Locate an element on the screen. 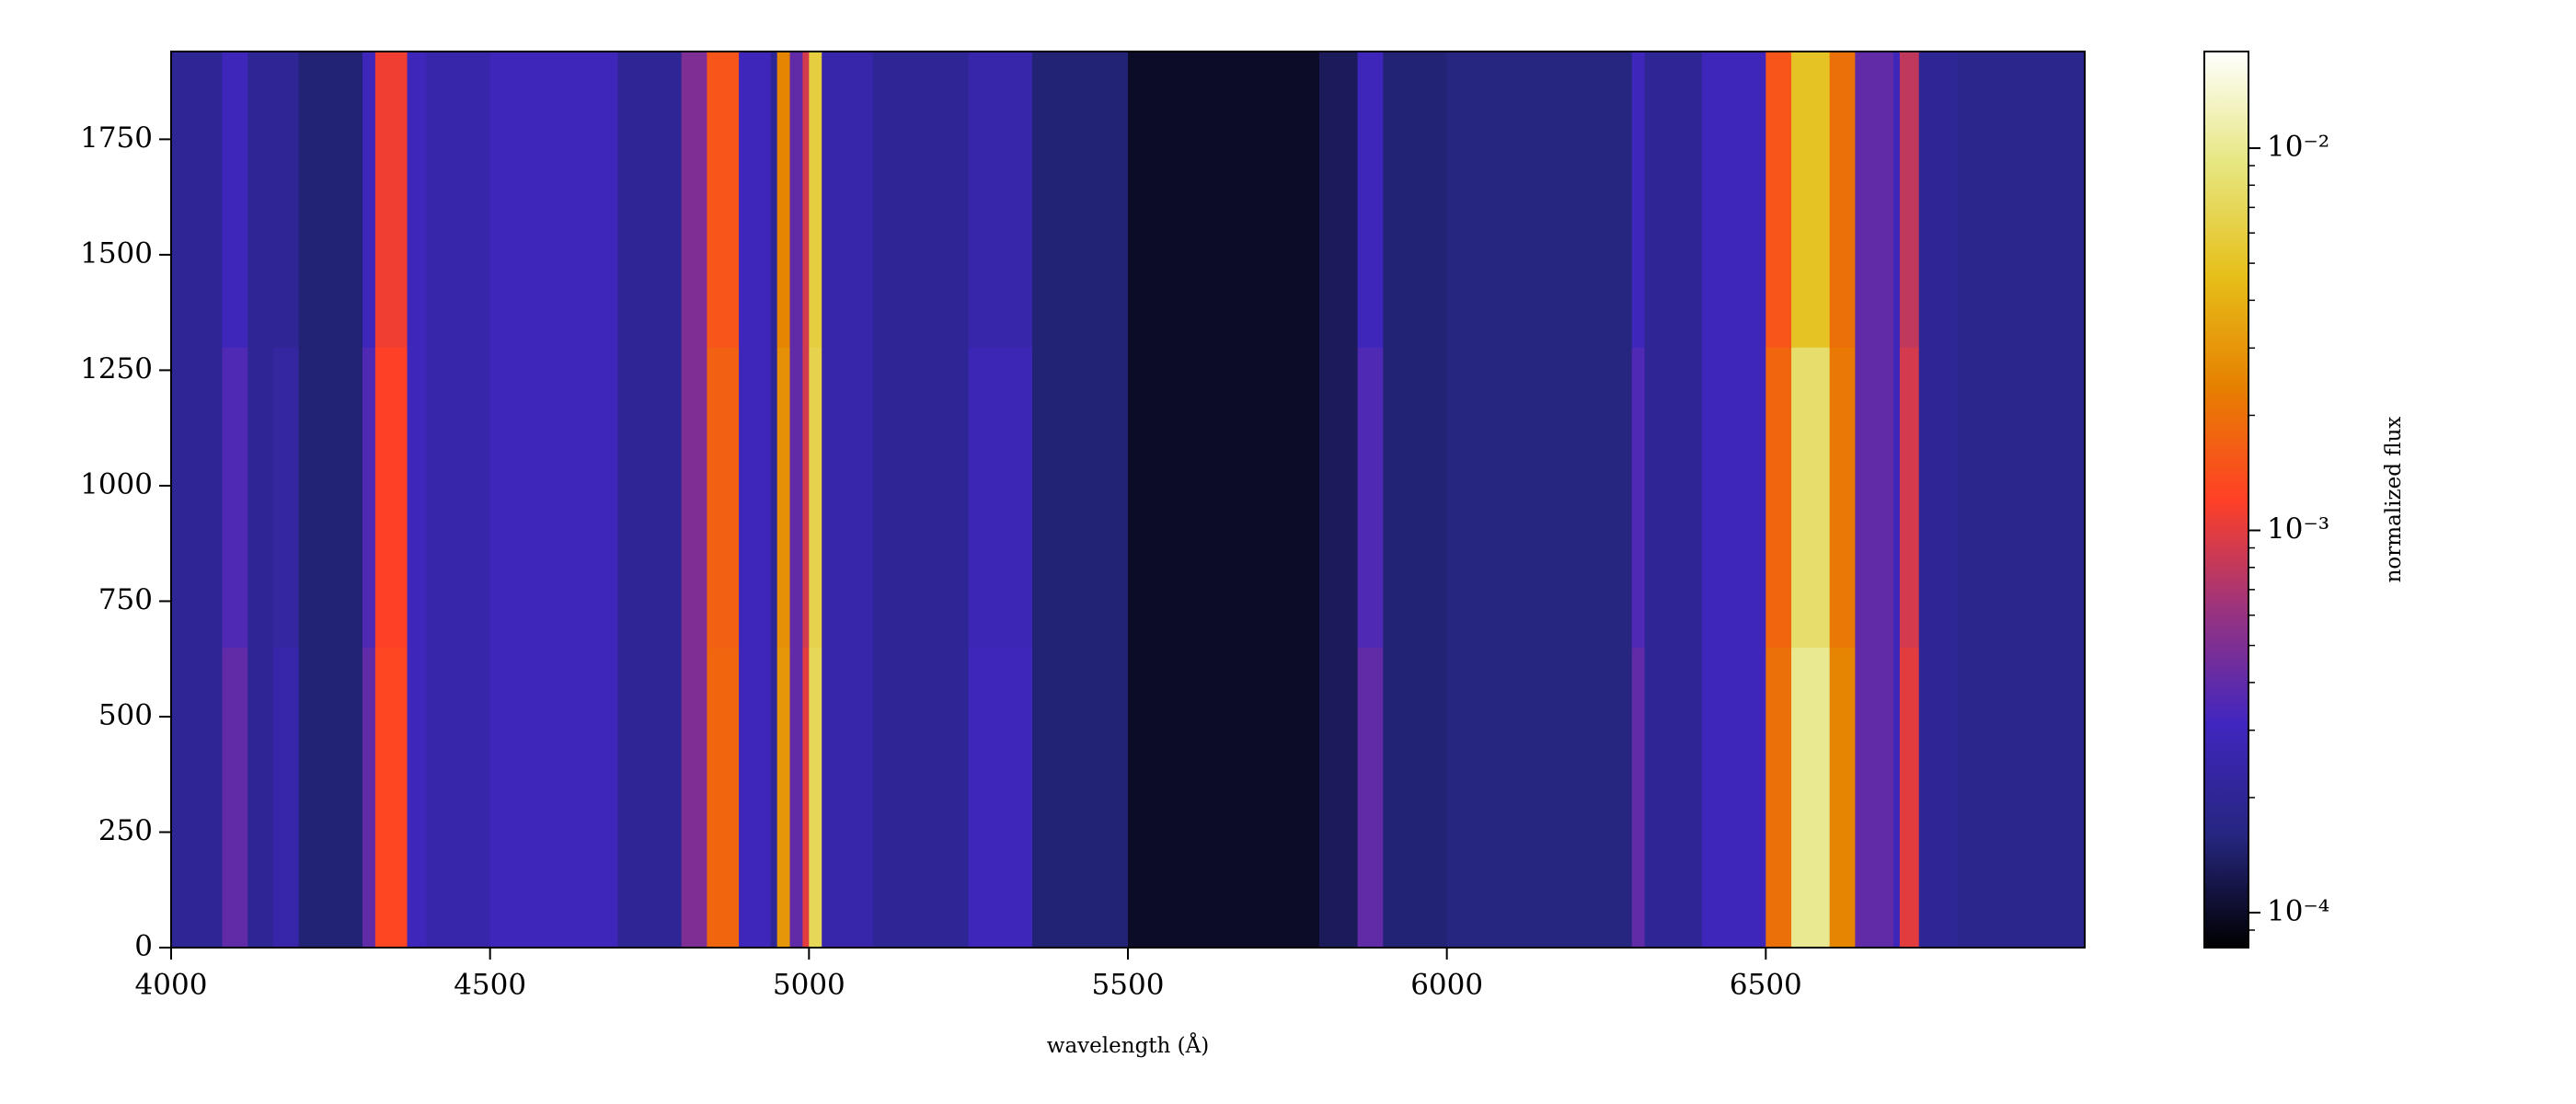 The height and width of the screenshot is (1104, 2576). colorbar-tick-label: 10⁻² is located at coordinates (2298, 147).